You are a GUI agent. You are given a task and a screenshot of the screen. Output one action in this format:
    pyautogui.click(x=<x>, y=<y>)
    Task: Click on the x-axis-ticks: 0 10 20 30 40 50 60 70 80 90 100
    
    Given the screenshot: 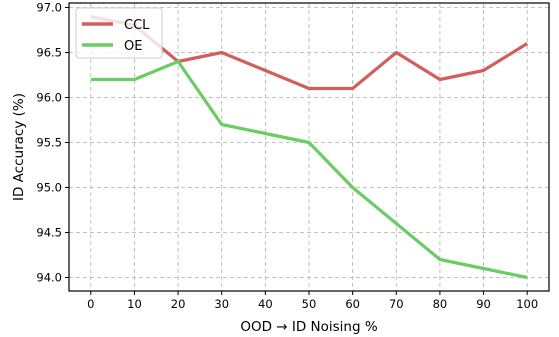 What is the action you would take?
    pyautogui.click(x=312, y=301)
    